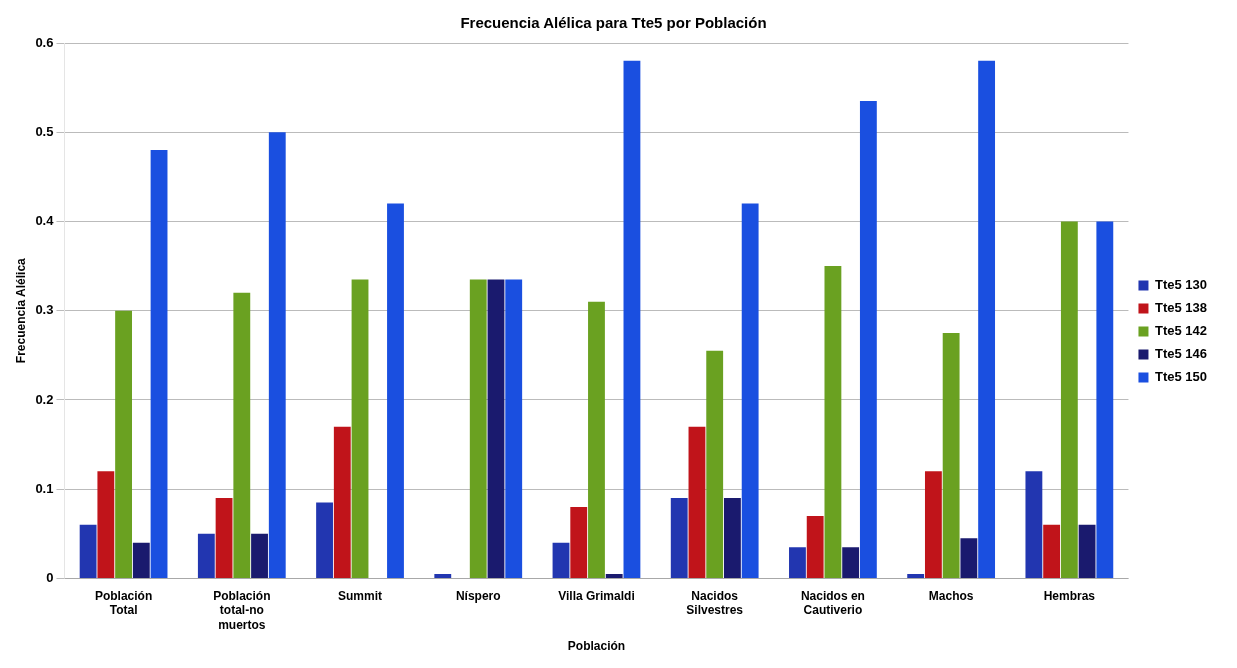 This screenshot has width=1237, height=668. I want to click on category-label: Nacidos en, so click(832, 595).